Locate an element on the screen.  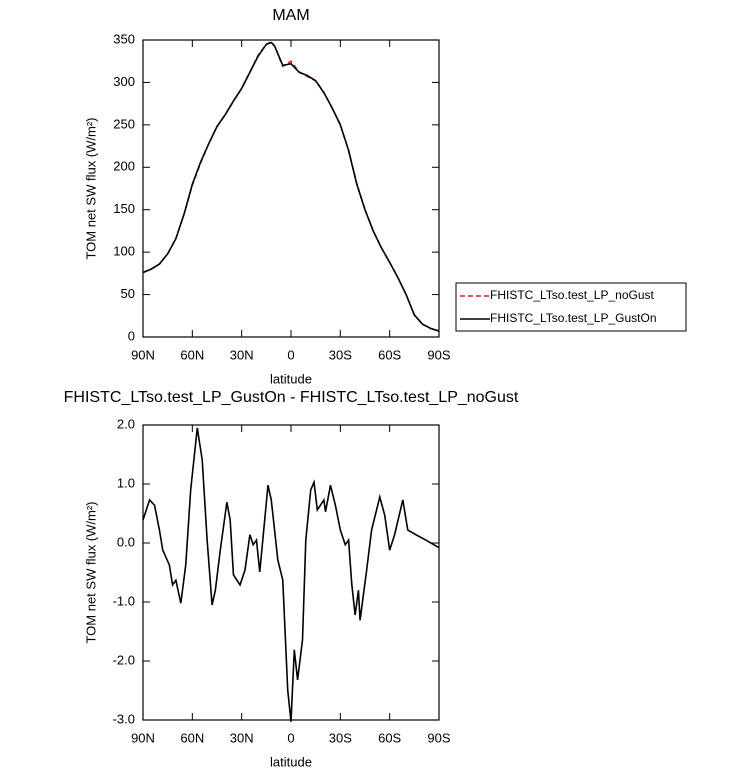
legend-label: FHISTC_LTso.test_LP_noGust is located at coordinates (572, 295).